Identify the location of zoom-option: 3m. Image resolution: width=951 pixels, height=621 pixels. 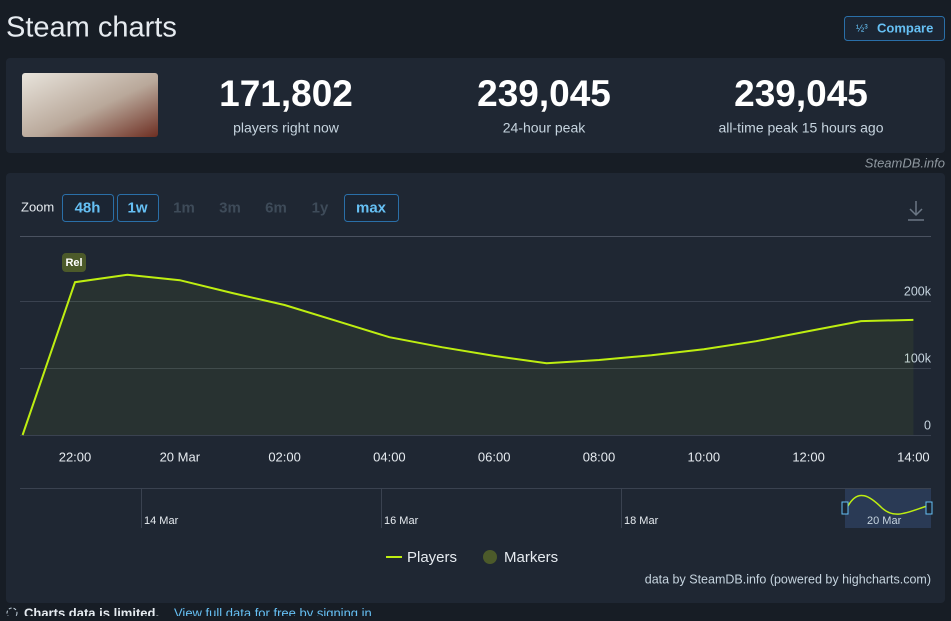
(230, 207).